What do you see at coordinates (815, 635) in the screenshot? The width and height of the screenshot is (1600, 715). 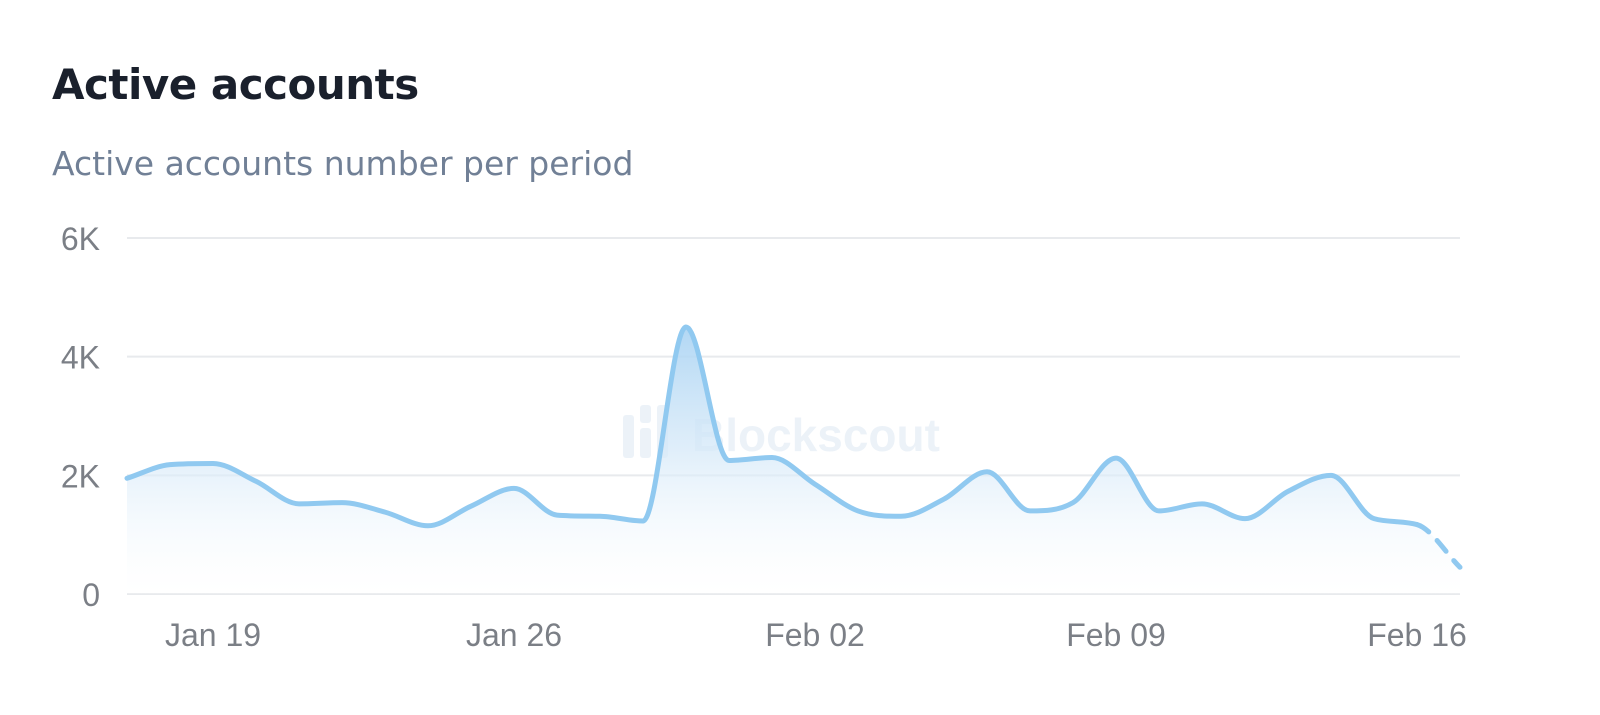 I see `x-tick-label: Feb 02` at bounding box center [815, 635].